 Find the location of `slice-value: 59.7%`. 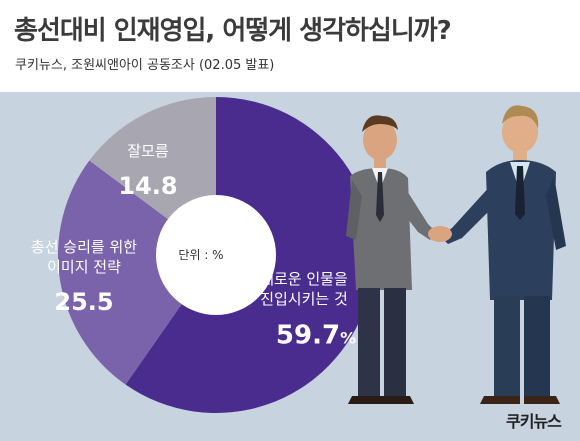

slice-value: 59.7% is located at coordinates (316, 336).